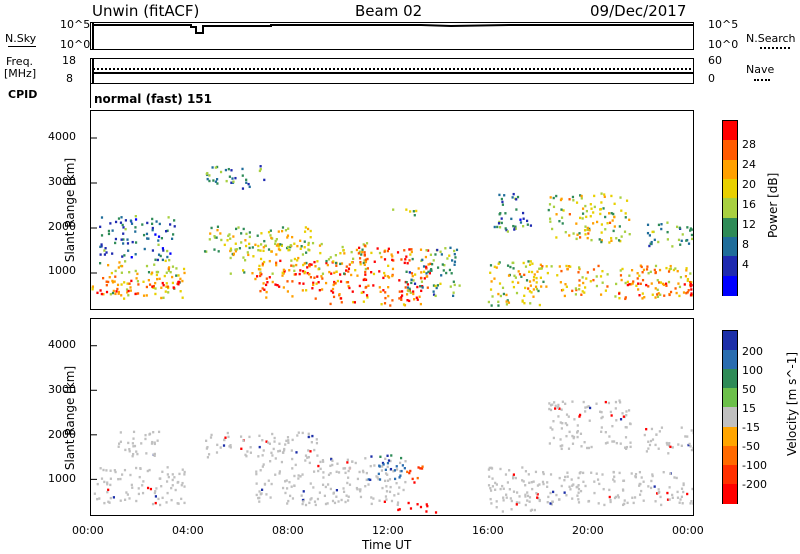  I want to click on cpid-label: CPID, so click(23, 94).